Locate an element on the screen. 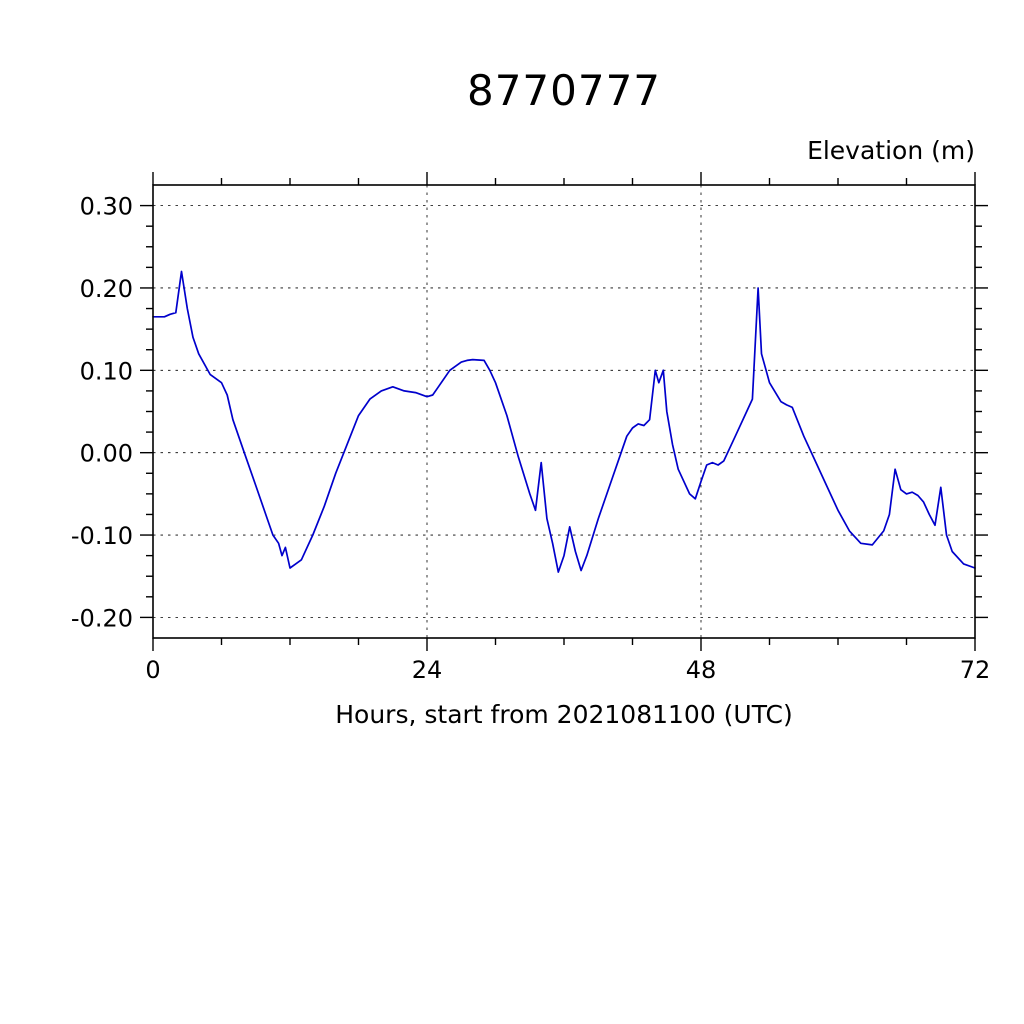 The height and width of the screenshot is (1024, 1024). x-tick-label: 24 is located at coordinates (427, 670).